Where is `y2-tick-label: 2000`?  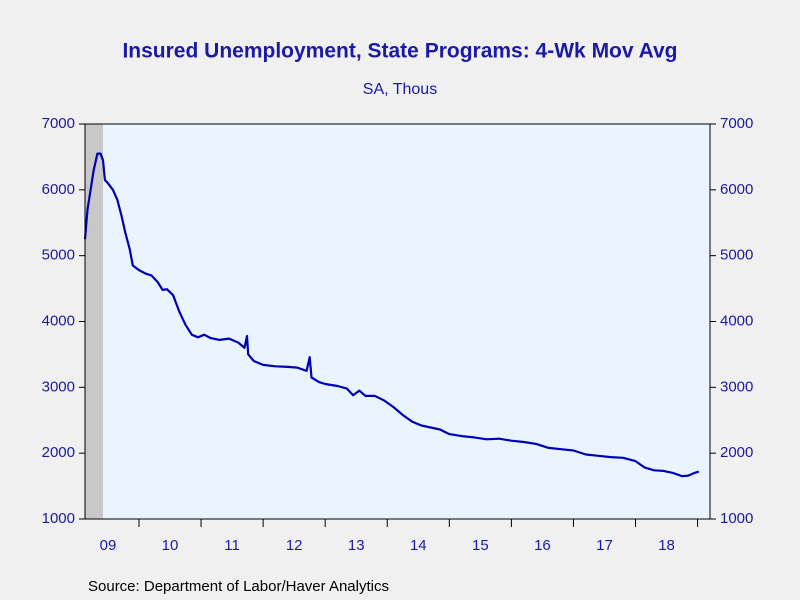
y2-tick-label: 2000 is located at coordinates (736, 452).